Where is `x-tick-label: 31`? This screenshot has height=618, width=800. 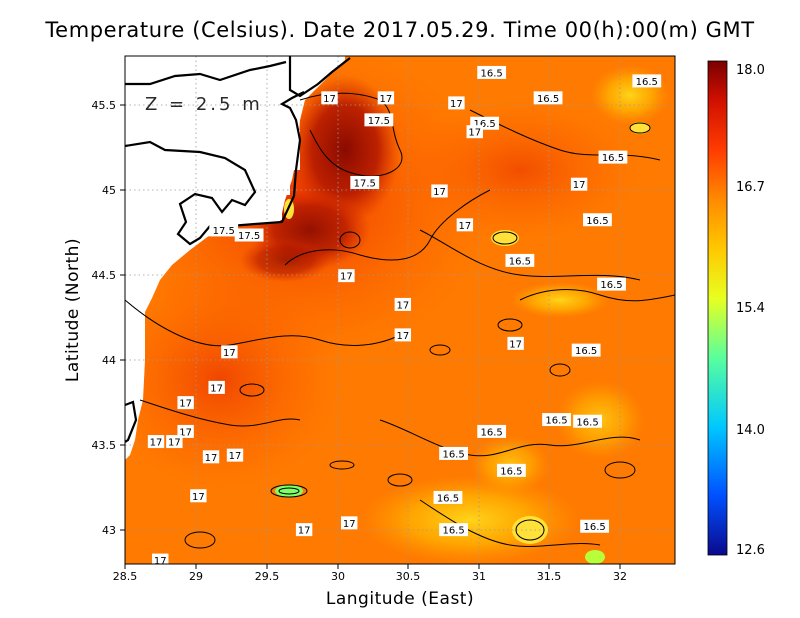 x-tick-label: 31 is located at coordinates (479, 576).